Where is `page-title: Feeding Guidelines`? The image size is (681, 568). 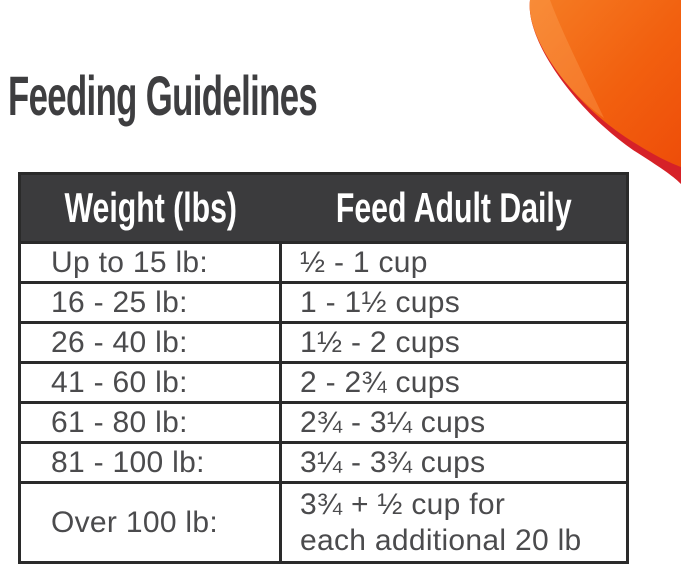 page-title: Feeding Guidelines is located at coordinates (163, 95).